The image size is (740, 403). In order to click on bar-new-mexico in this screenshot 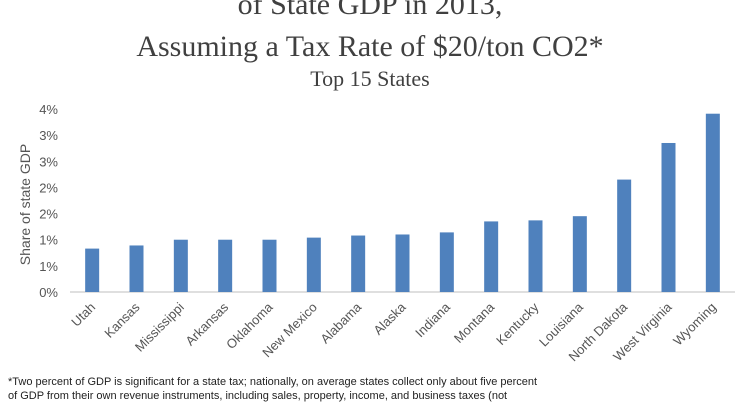, I will do `click(313, 264)`.